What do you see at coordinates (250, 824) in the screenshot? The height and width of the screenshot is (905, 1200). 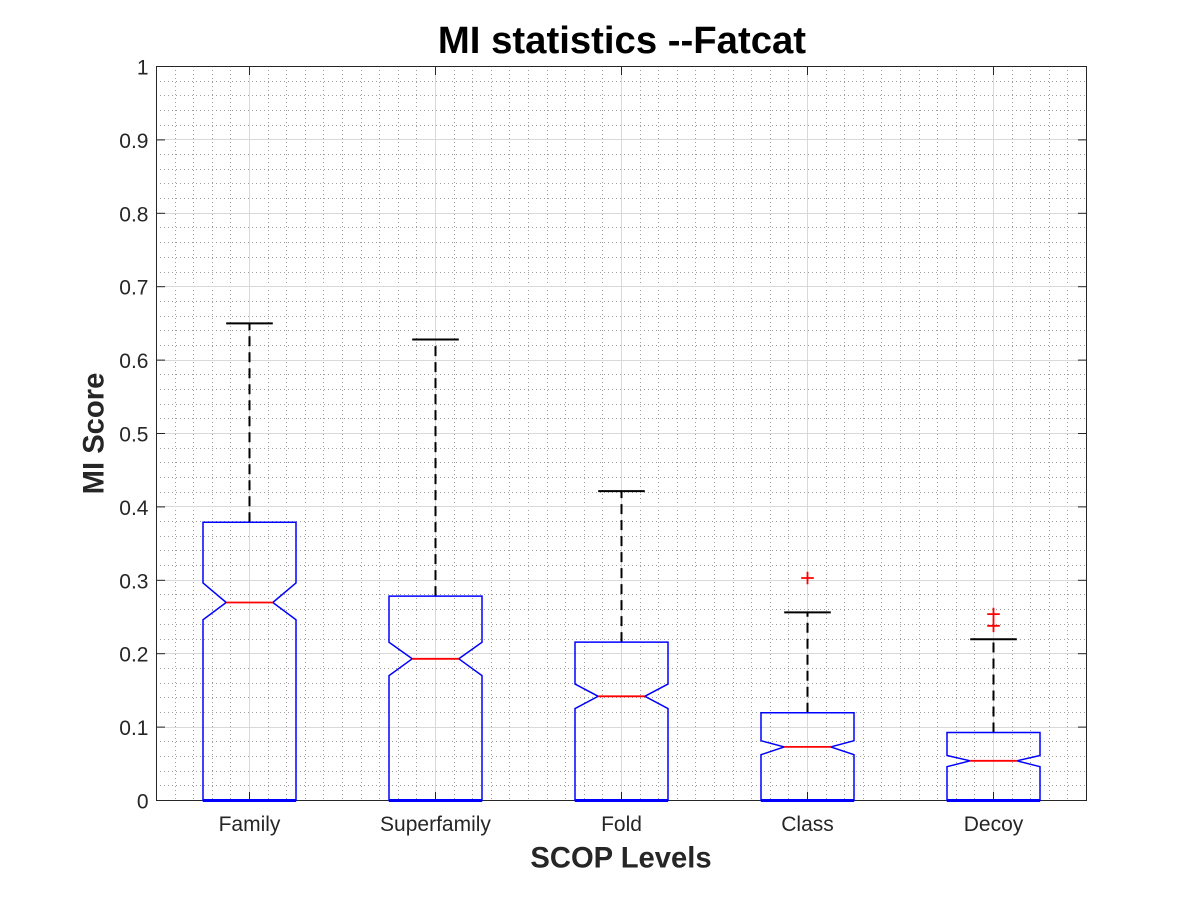 I see `svg-text: Family` at bounding box center [250, 824].